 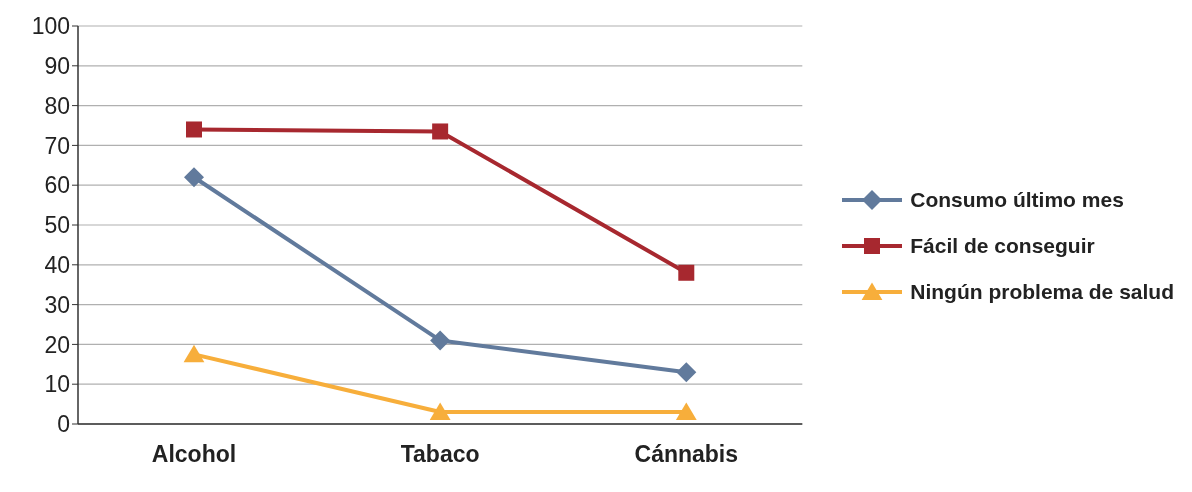 What do you see at coordinates (1017, 200) in the screenshot?
I see `legend-label: Consumo último mes` at bounding box center [1017, 200].